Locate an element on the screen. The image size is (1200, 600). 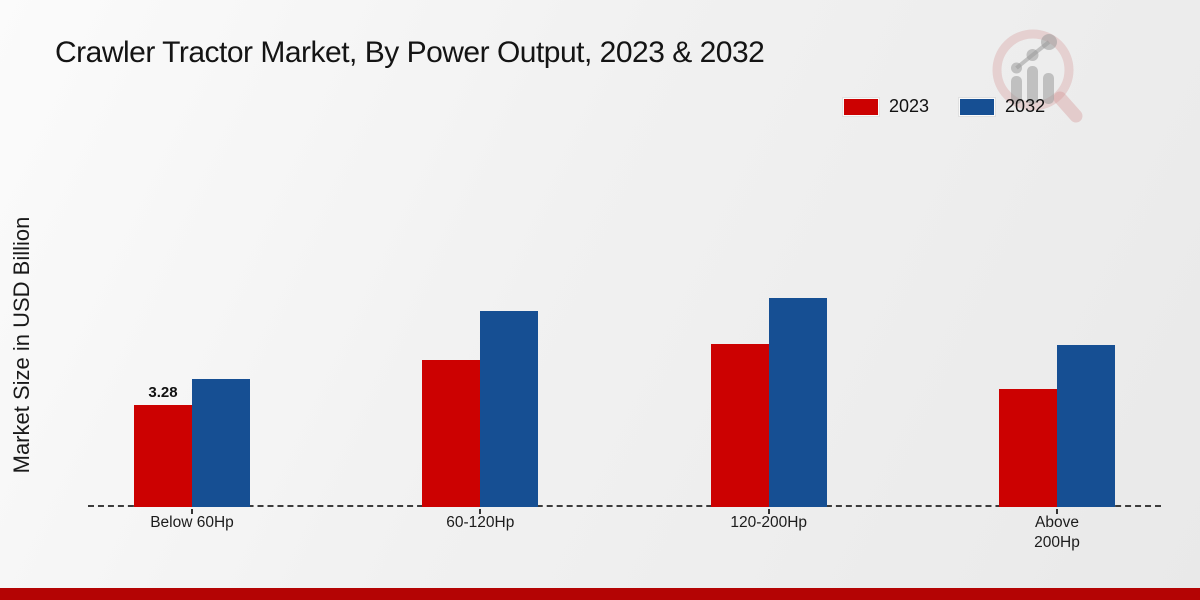
axis-tick-above-200hp is located at coordinates (1057, 511).